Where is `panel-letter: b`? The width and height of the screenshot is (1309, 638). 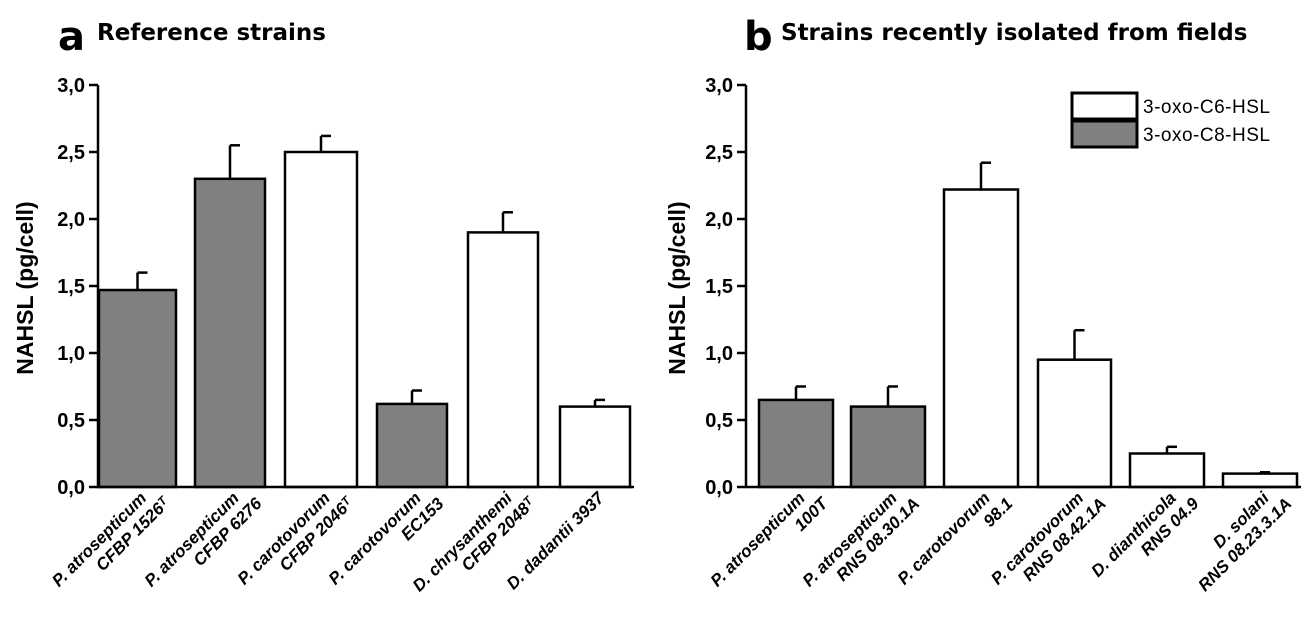
panel-letter: b is located at coordinates (758, 37).